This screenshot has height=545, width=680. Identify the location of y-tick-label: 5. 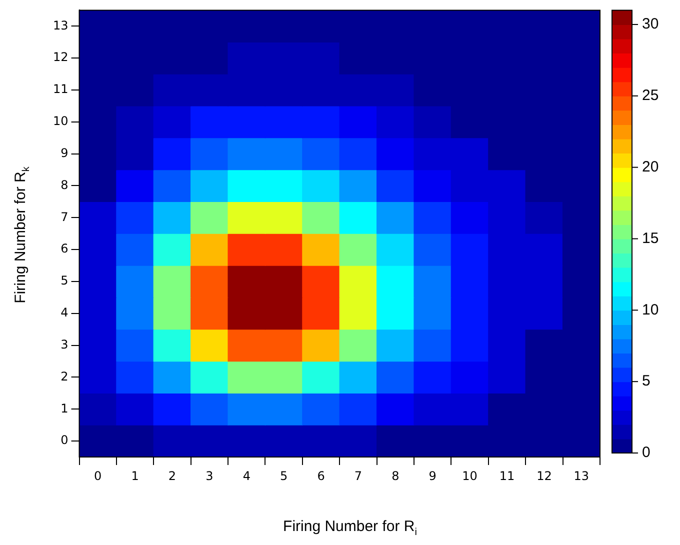
(64, 281).